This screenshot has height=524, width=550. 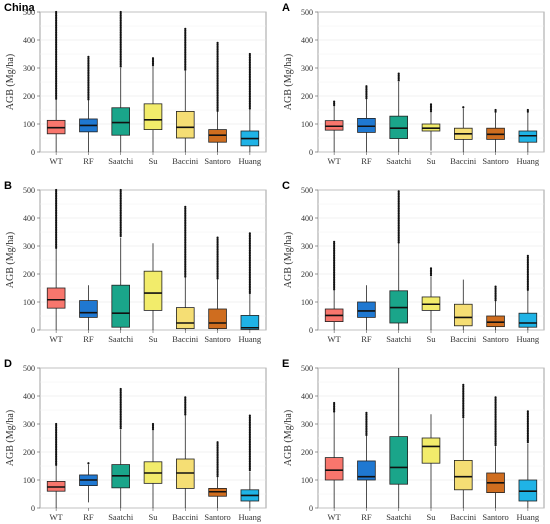 What do you see at coordinates (19, 8) in the screenshot?
I see `panel-tag: China` at bounding box center [19, 8].